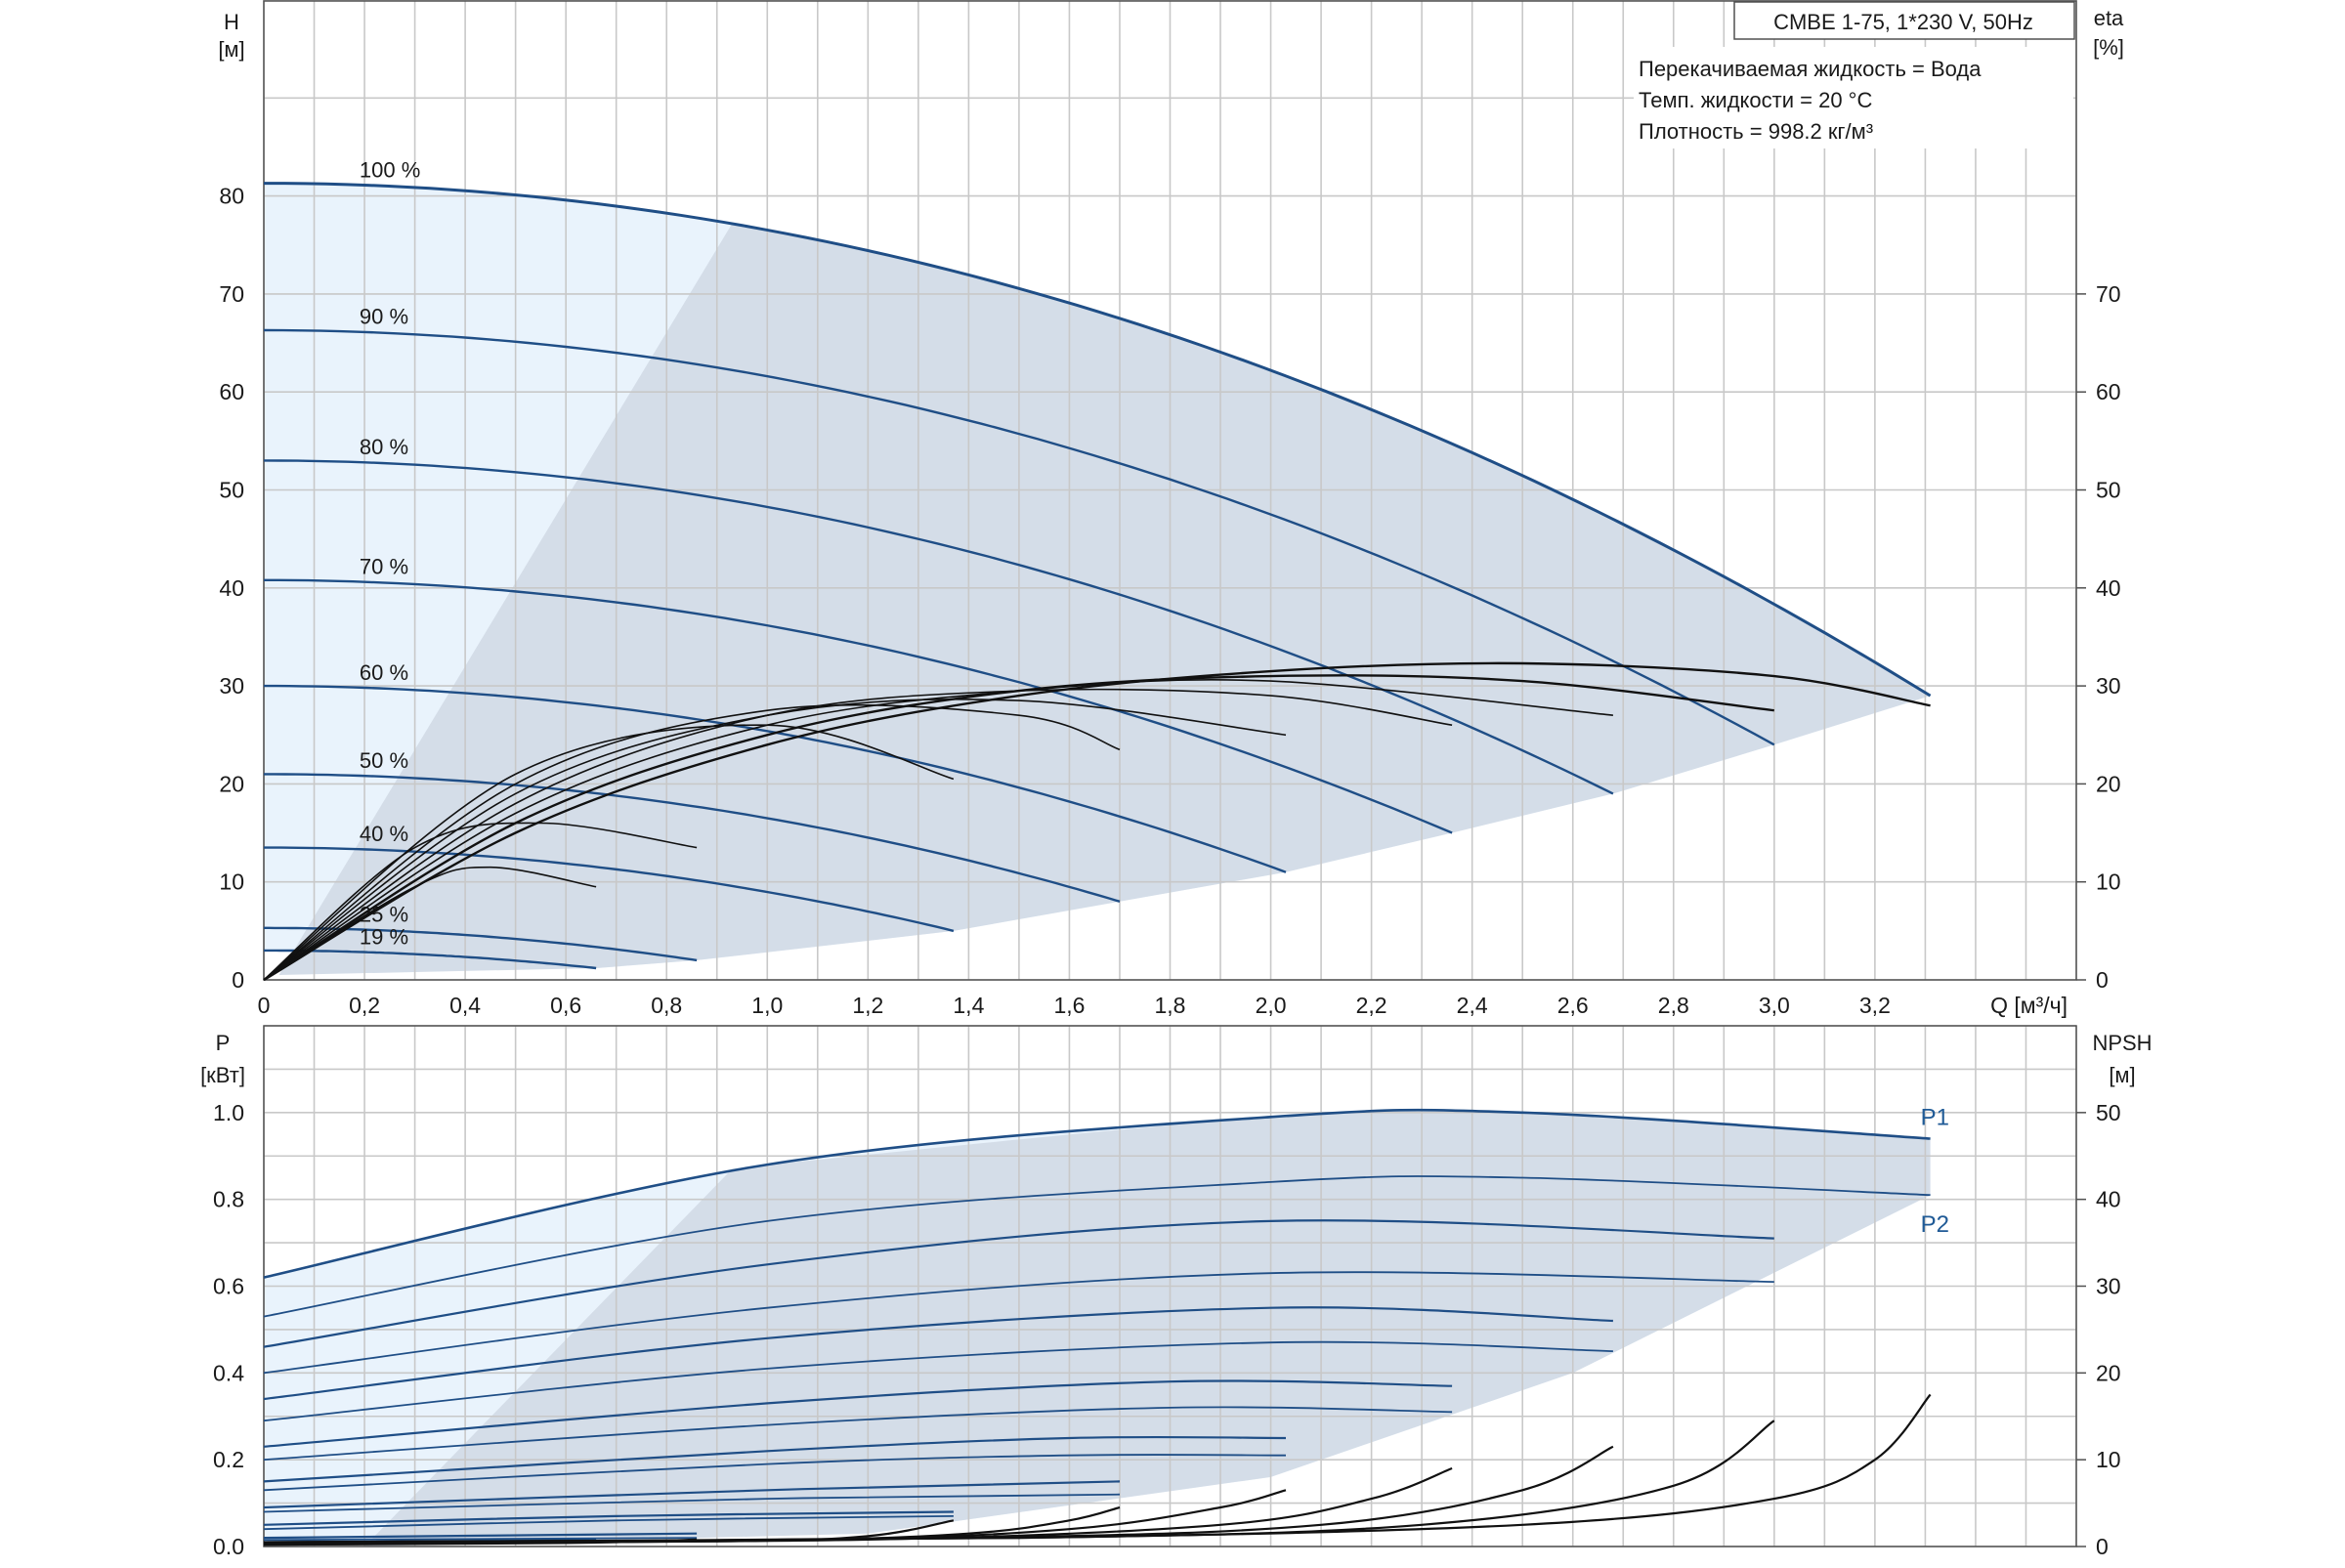 This screenshot has height=1568, width=2345. What do you see at coordinates (2029, 1005) in the screenshot?
I see `x-axis-title: Q [м³/ч]` at bounding box center [2029, 1005].